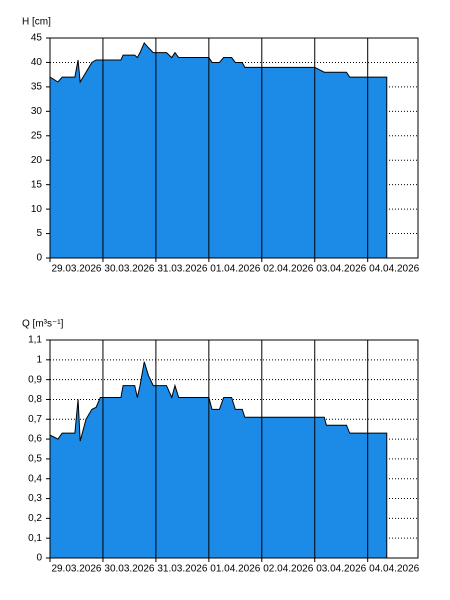  I want to click on y-tick-label: 40, so click(37, 62).